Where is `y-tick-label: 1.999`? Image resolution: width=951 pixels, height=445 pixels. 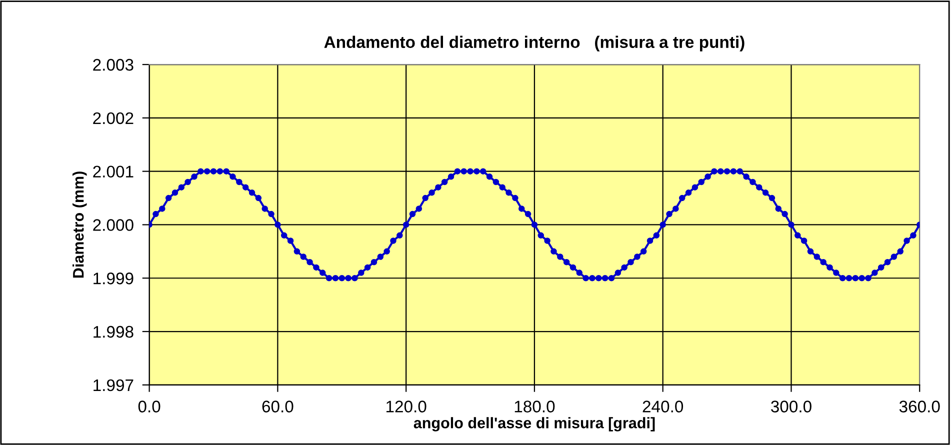
y-tick-label: 1.999 is located at coordinates (114, 278).